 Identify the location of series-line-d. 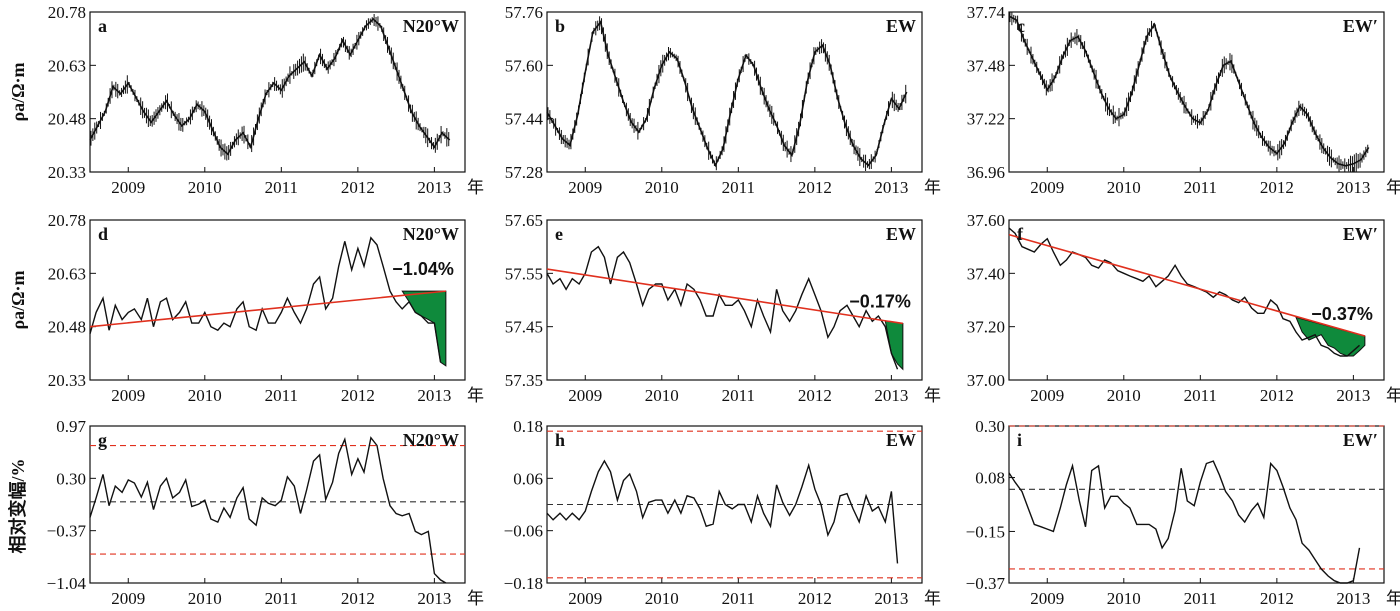
(265, 299).